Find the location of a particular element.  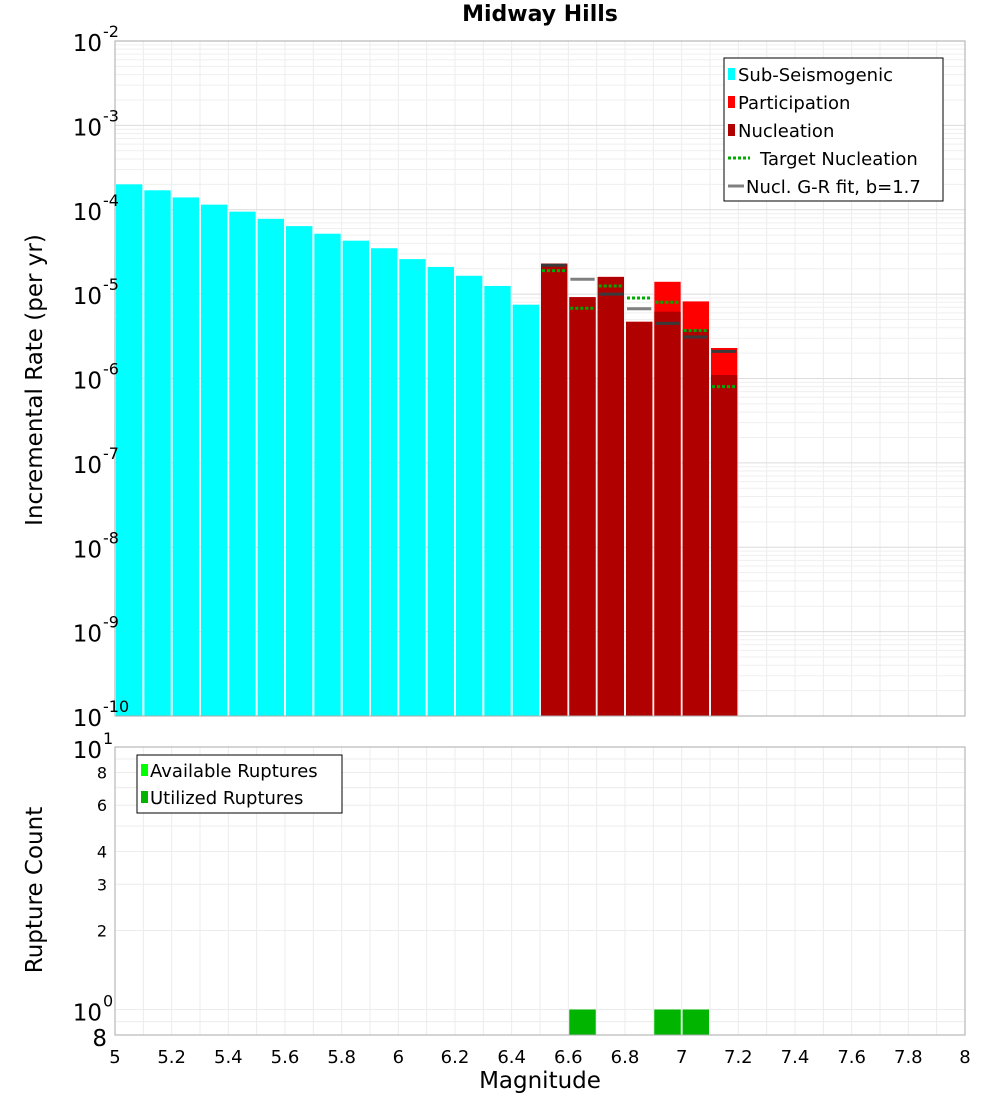

bottom-y-tick-number: 6 is located at coordinates (102, 805).